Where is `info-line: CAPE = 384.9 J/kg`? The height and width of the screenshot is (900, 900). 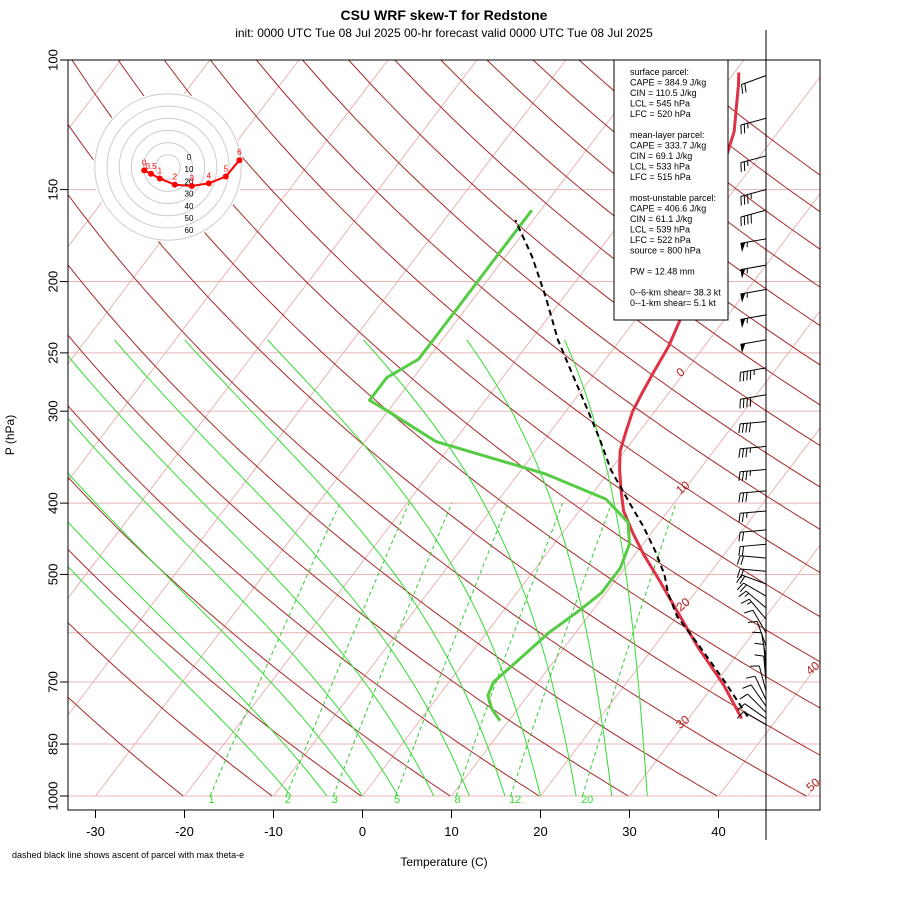
info-line: CAPE = 384.9 J/kg is located at coordinates (668, 83).